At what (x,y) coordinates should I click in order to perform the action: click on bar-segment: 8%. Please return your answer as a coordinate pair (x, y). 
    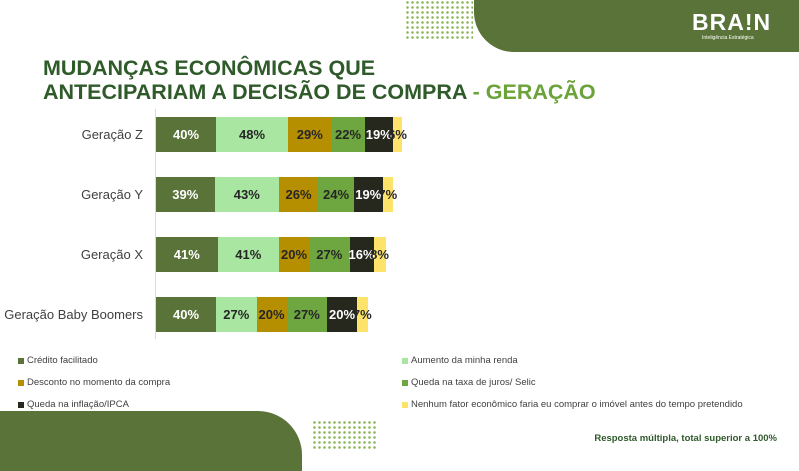
    Looking at the image, I should click on (379, 254).